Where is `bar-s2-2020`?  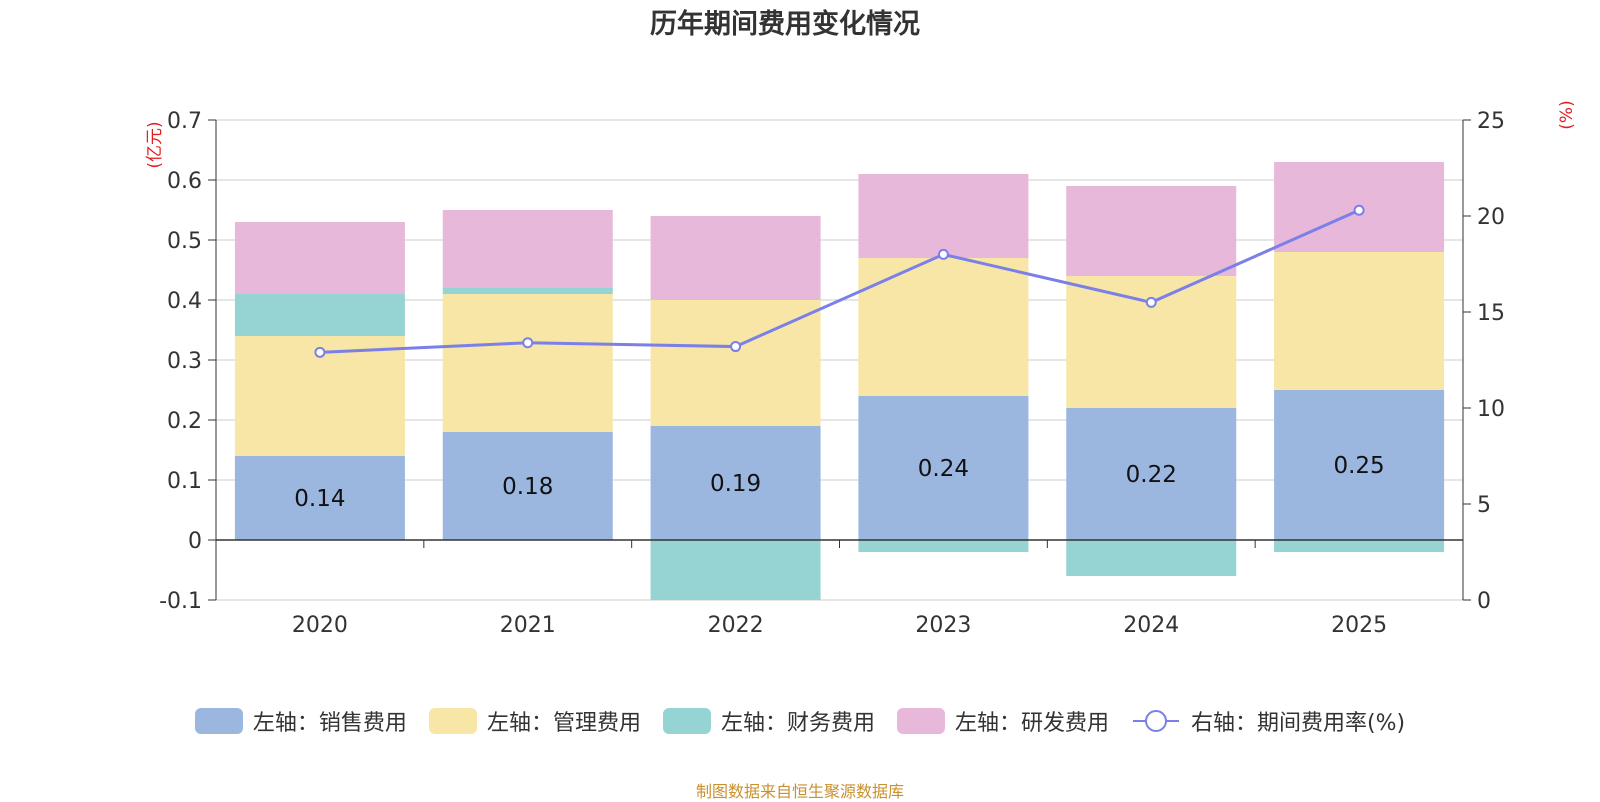
bar-s2-2020 is located at coordinates (319, 315).